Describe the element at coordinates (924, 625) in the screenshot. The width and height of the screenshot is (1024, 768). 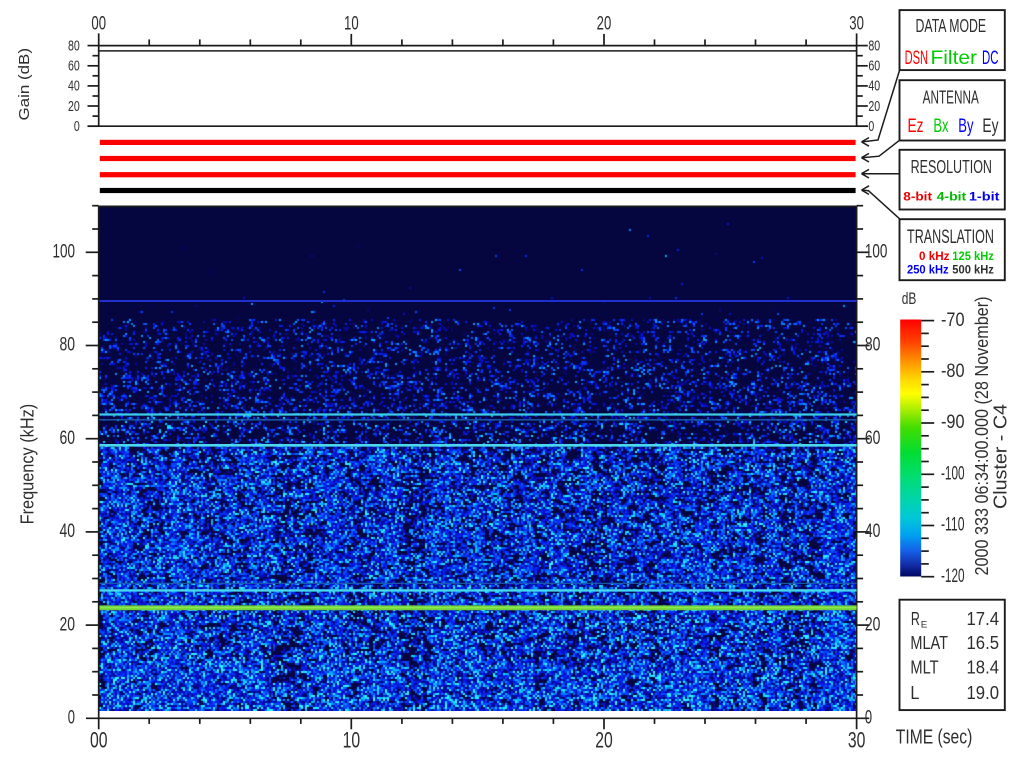
I see `svg-text: E` at that location.